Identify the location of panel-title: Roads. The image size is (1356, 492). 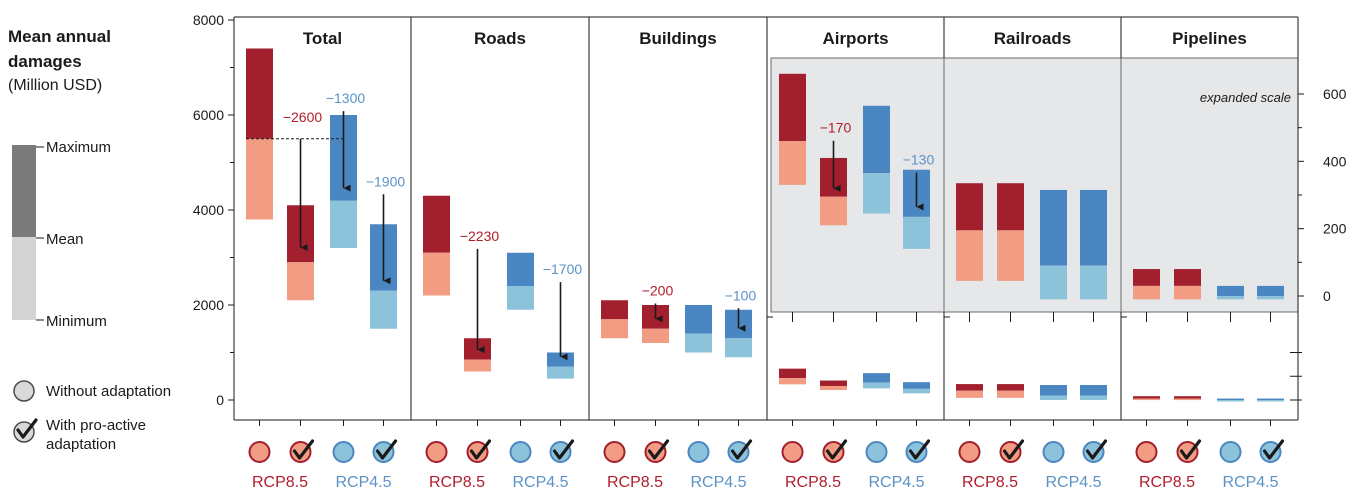
(500, 38).